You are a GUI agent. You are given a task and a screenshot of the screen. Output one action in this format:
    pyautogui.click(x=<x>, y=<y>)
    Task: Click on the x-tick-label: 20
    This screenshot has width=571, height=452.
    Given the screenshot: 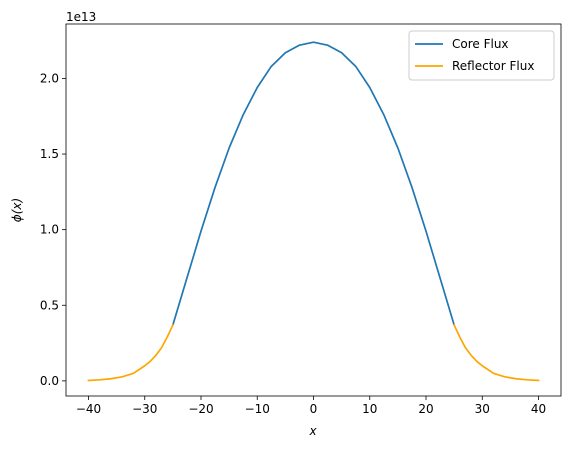 What is the action you would take?
    pyautogui.click(x=425, y=409)
    